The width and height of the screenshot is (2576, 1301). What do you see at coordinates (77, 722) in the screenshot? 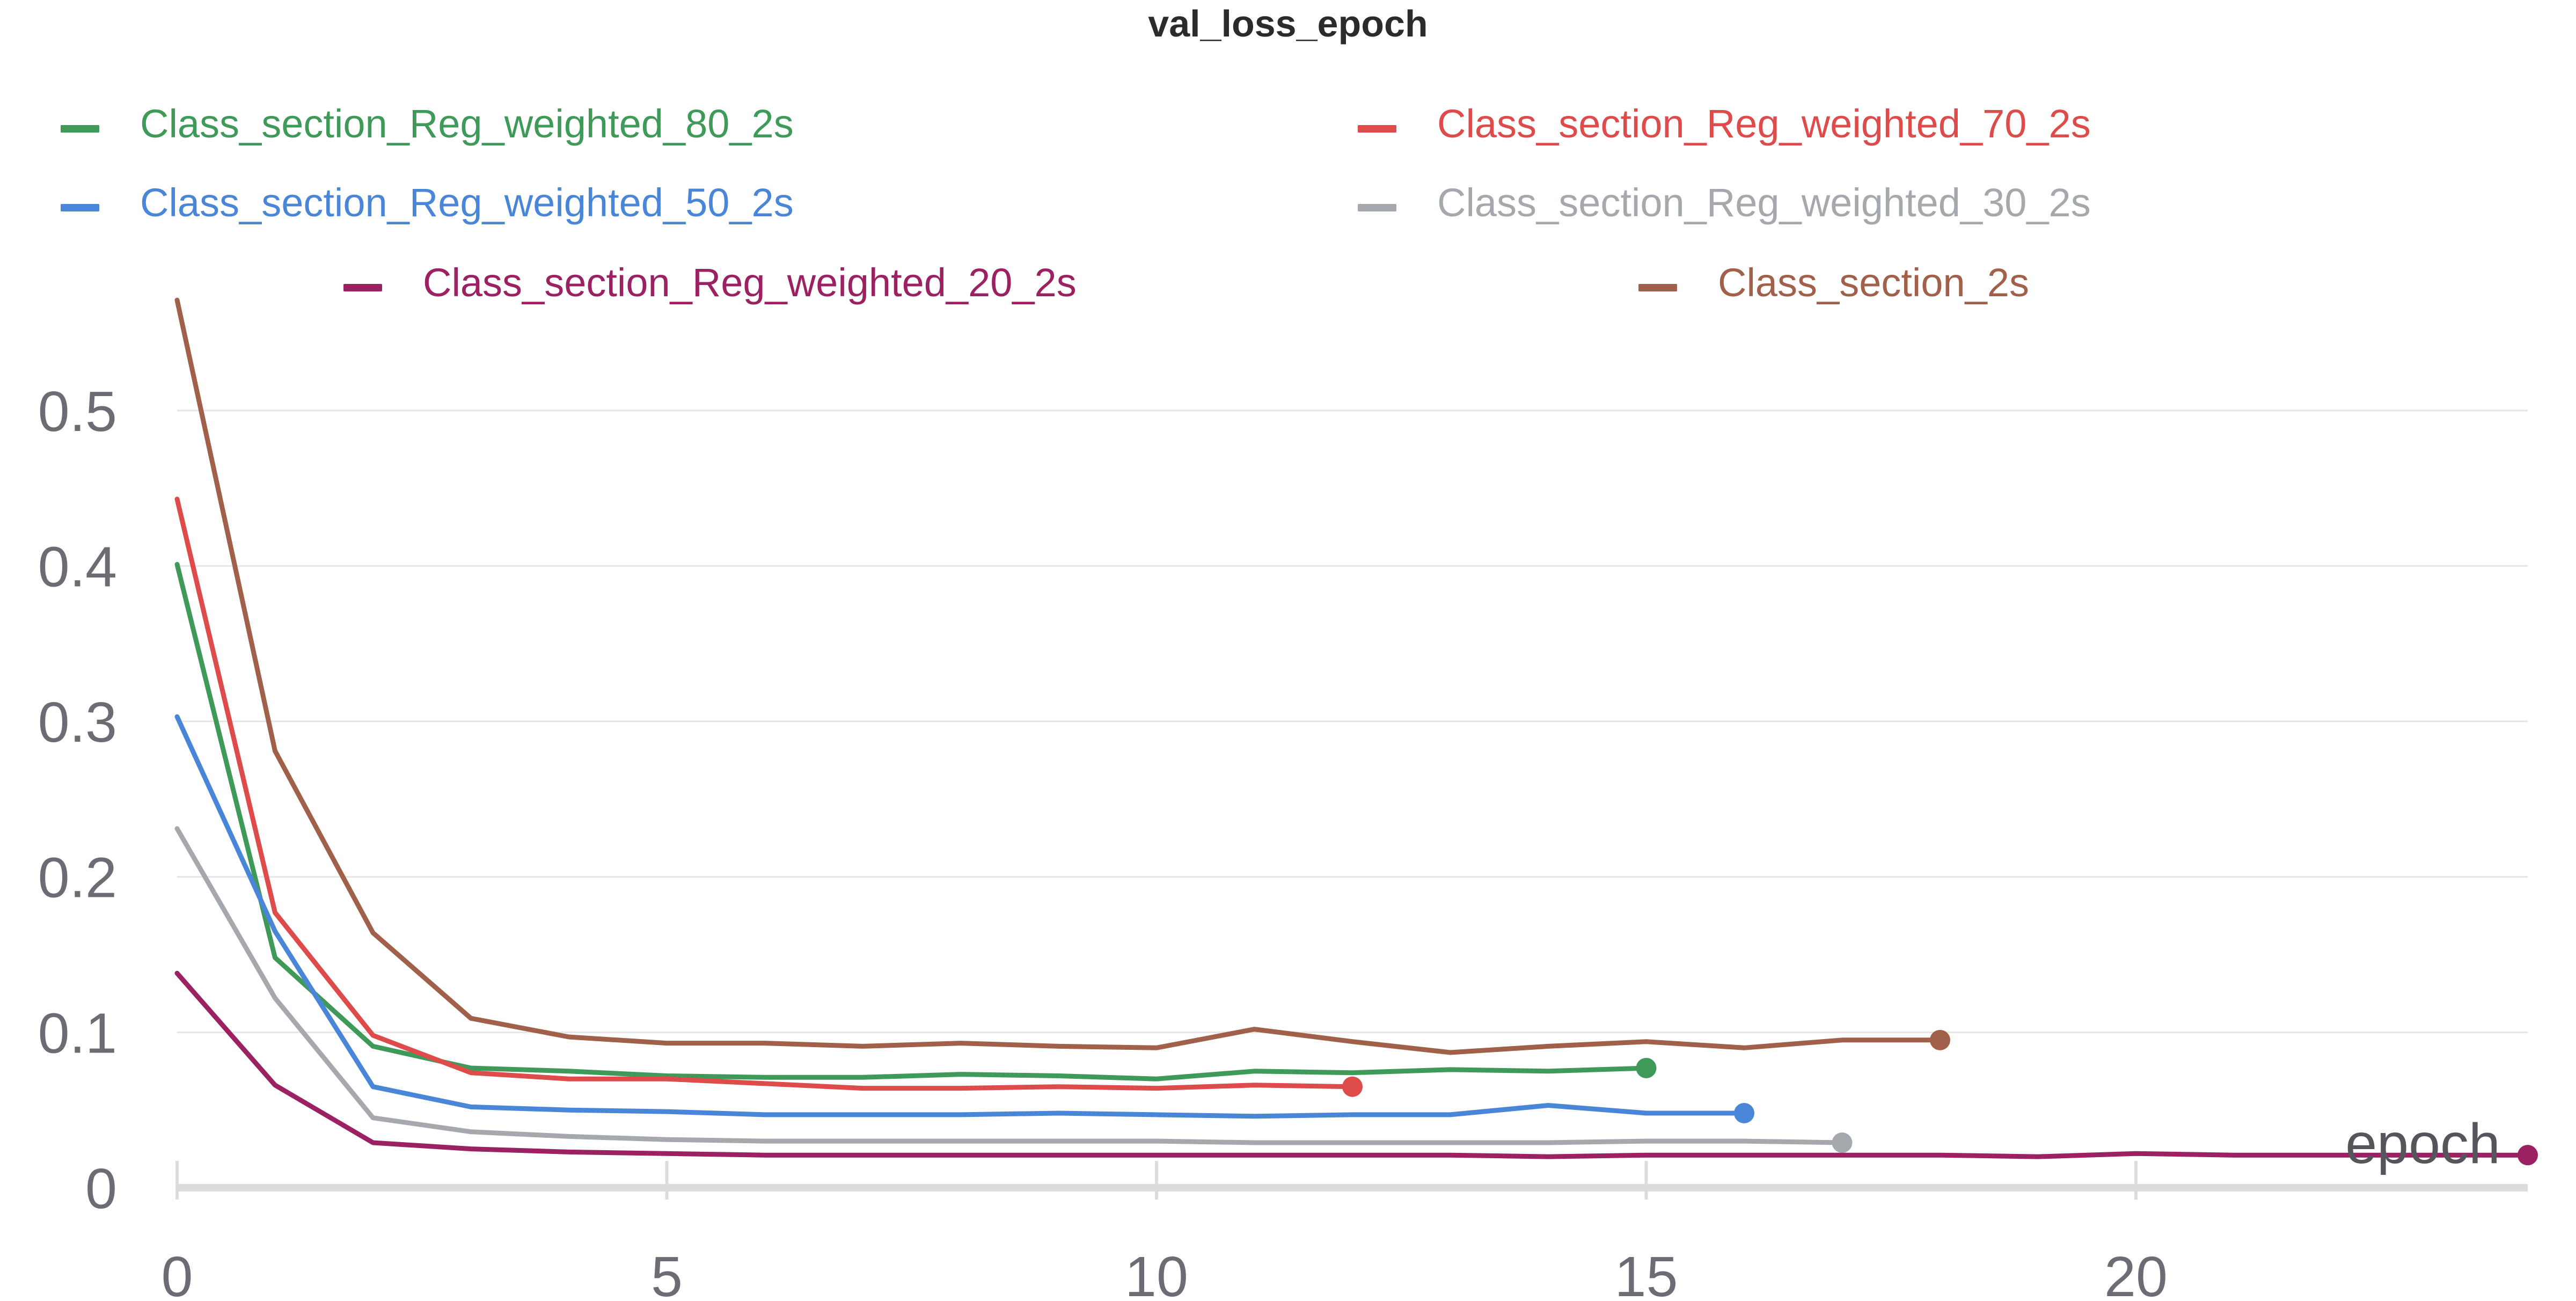
I see `y-tick-label: 0.3` at bounding box center [77, 722].